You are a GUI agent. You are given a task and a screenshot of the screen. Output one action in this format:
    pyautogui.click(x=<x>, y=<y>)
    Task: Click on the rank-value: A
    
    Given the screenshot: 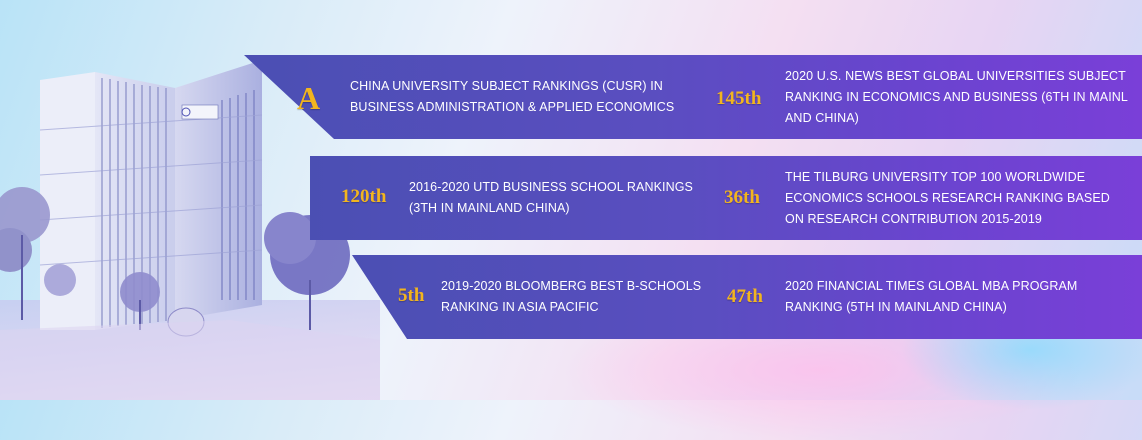 What is the action you would take?
    pyautogui.click(x=309, y=98)
    